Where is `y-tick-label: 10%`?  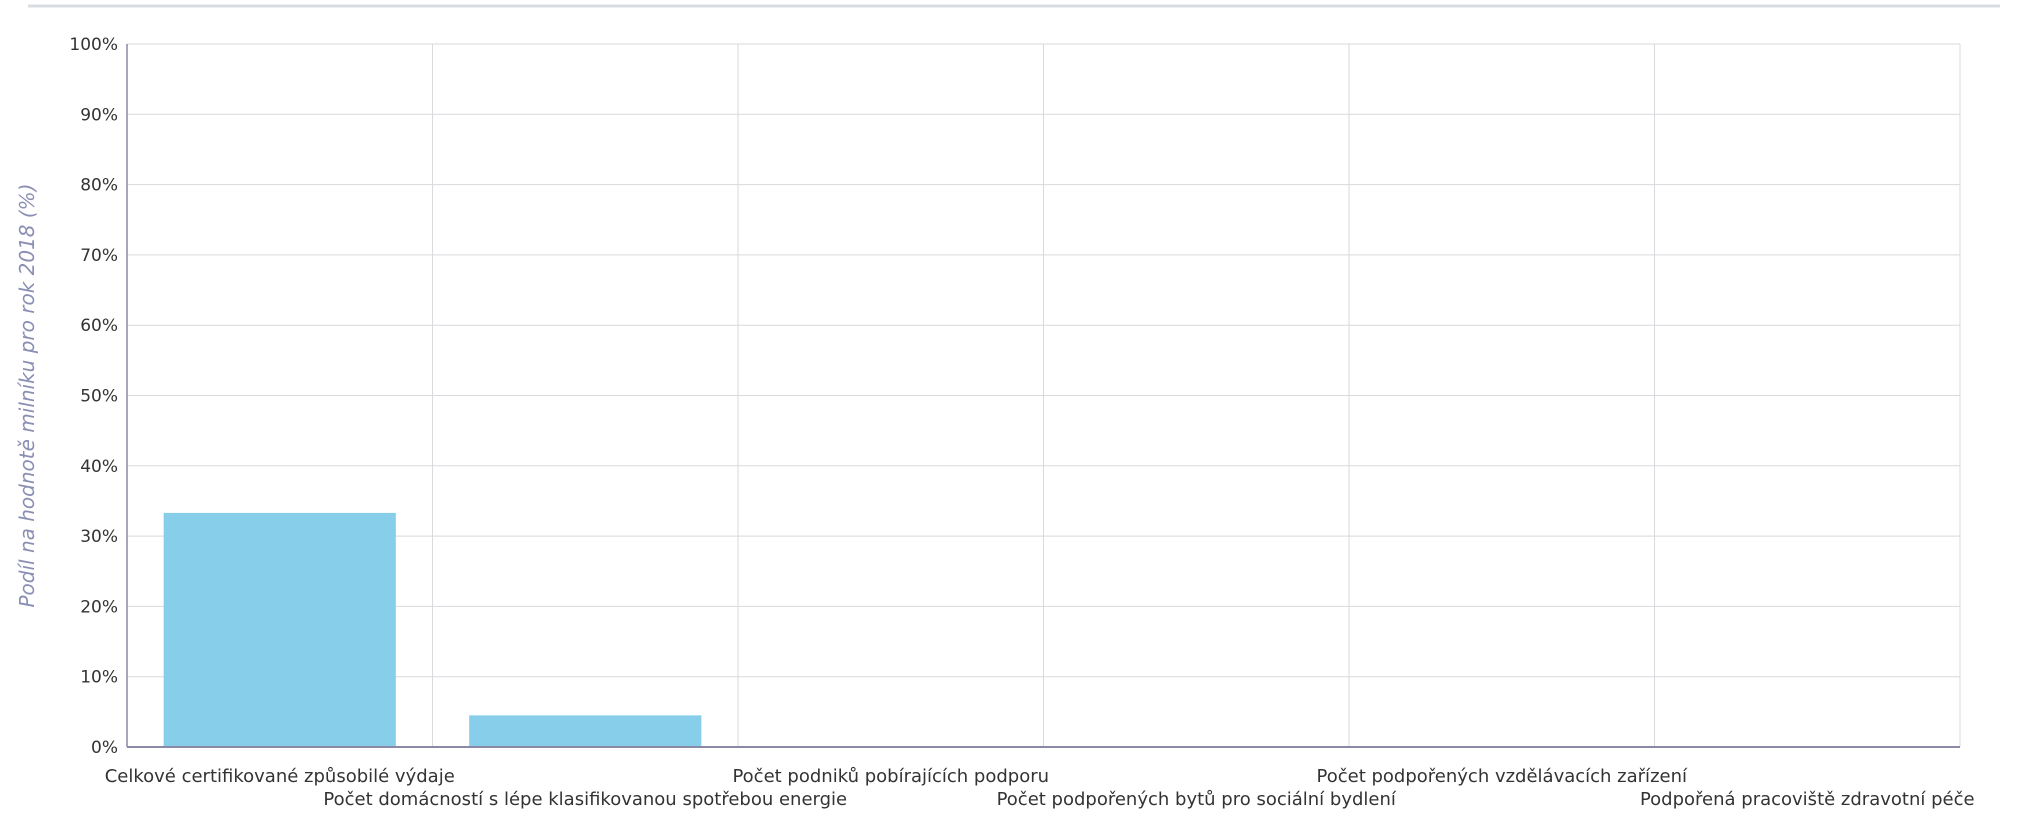 y-tick-label: 10% is located at coordinates (99, 678).